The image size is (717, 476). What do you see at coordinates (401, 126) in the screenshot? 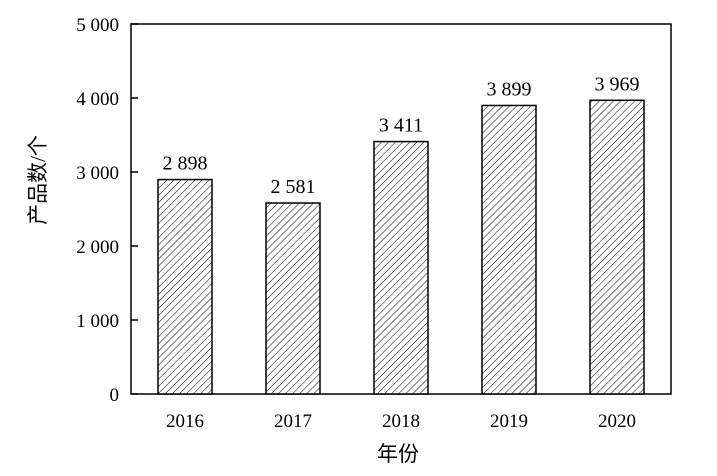
I see `data-label-2018: 3 411` at bounding box center [401, 126].